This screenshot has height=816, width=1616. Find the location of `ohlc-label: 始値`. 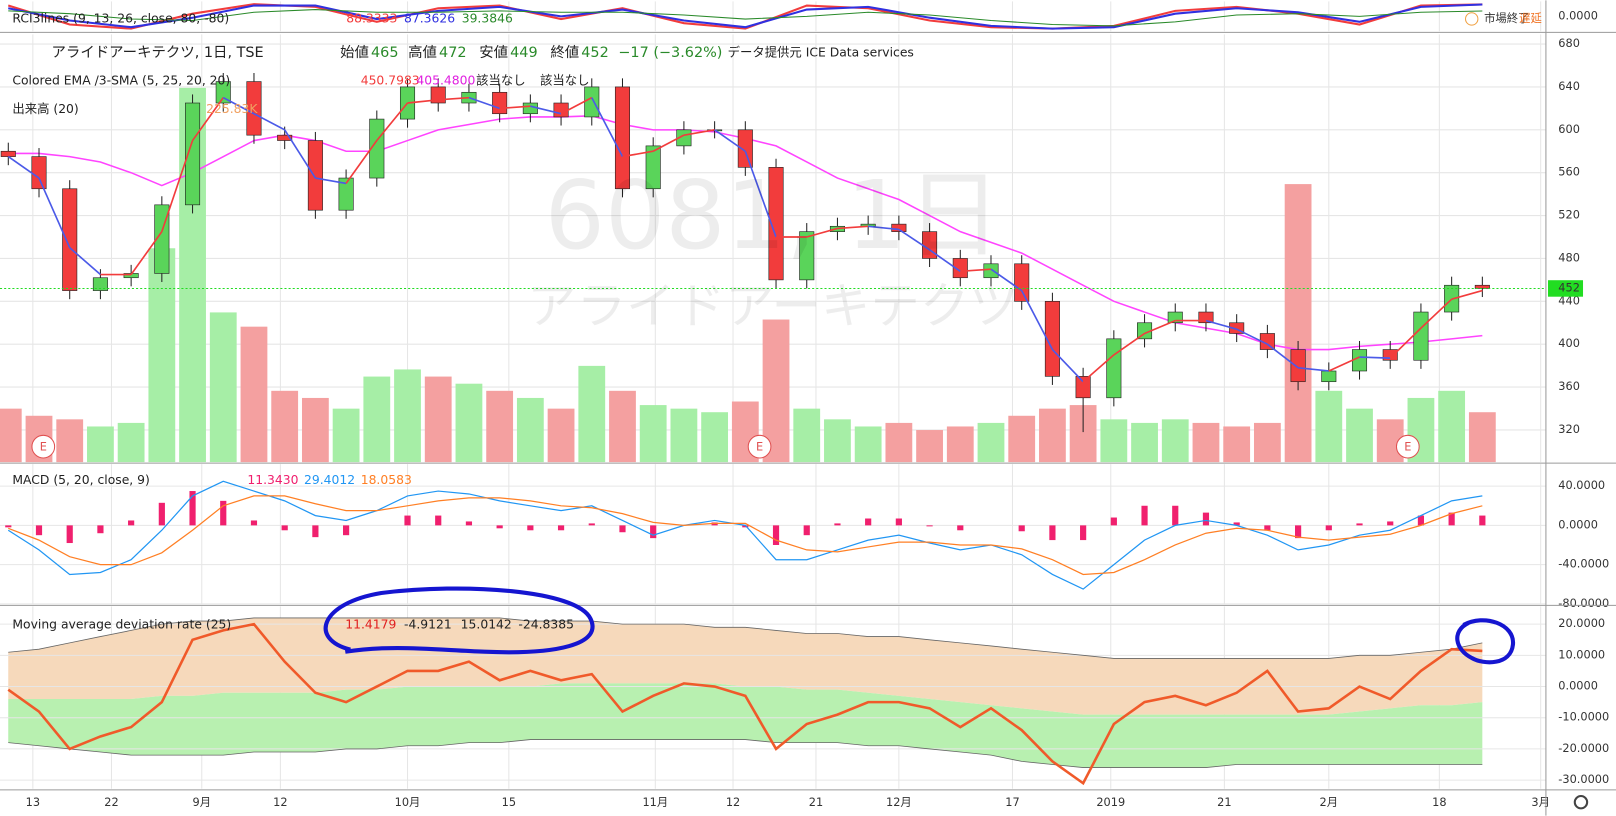

ohlc-label: 始値 is located at coordinates (354, 52).